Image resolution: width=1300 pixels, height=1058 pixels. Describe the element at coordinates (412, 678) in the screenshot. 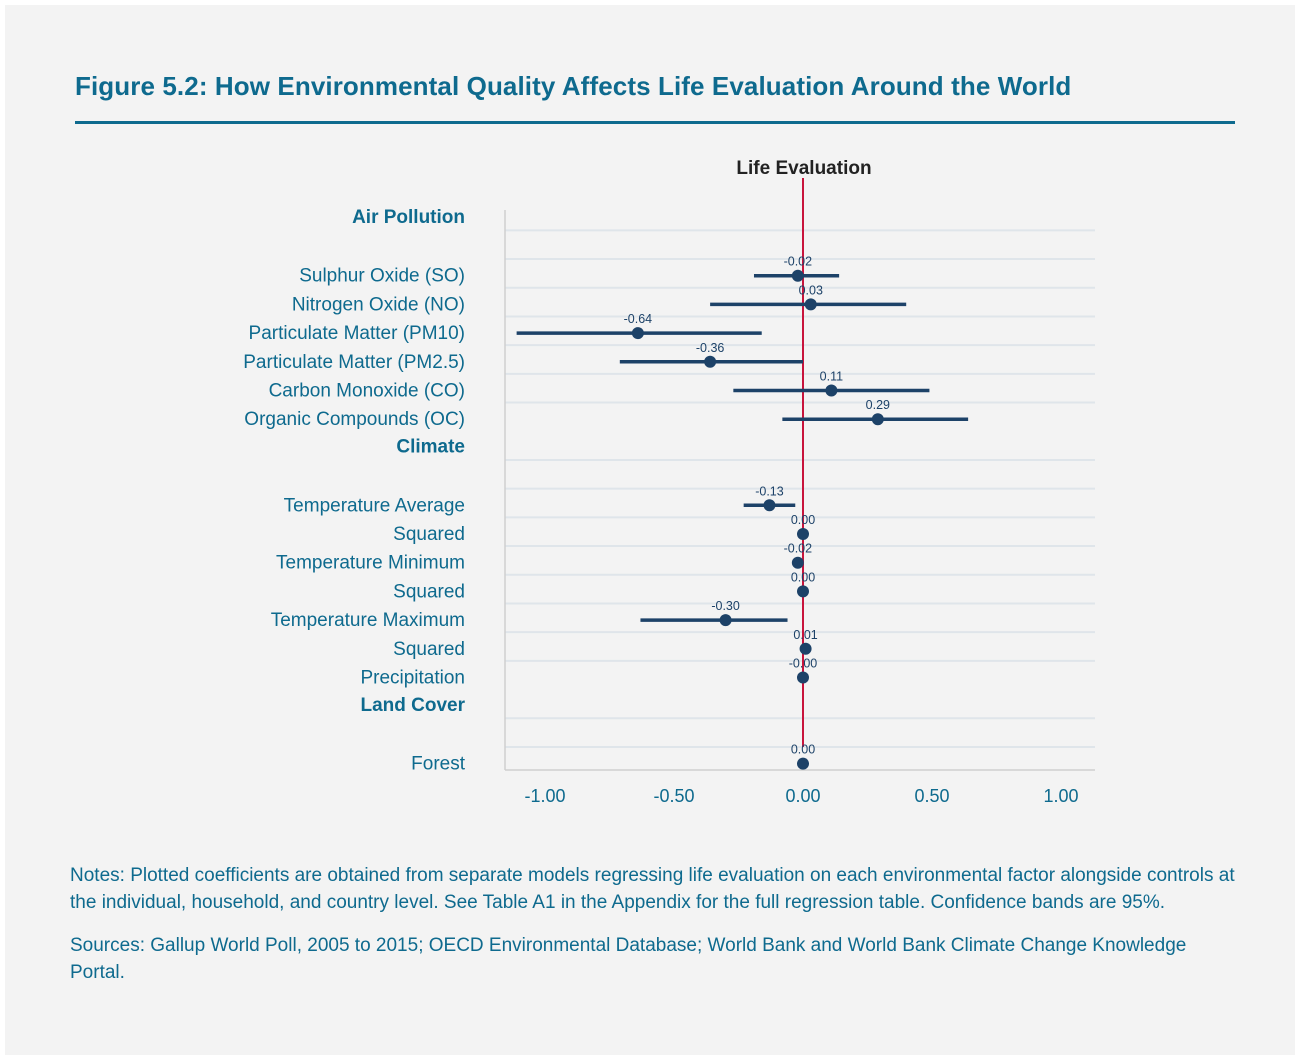

I see `row-label: Precipitation` at that location.